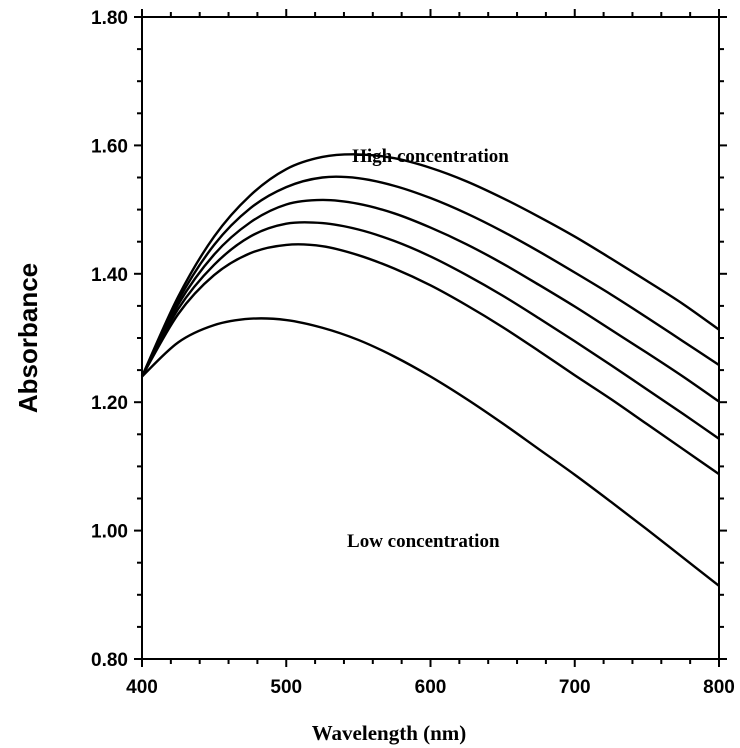 Image resolution: width=740 pixels, height=748 pixels. Describe the element at coordinates (109, 18) in the screenshot. I see `y-tick-label: 1.80` at that location.